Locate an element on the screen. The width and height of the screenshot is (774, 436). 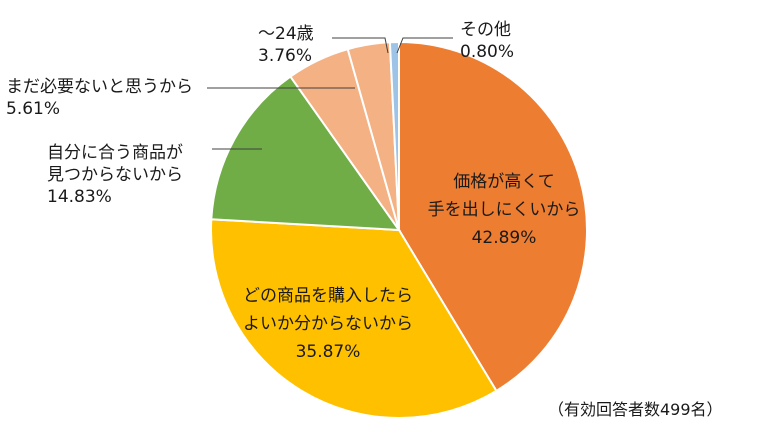
slice-label: まだ必要ないと思うから 5.61% is located at coordinates (99, 98).